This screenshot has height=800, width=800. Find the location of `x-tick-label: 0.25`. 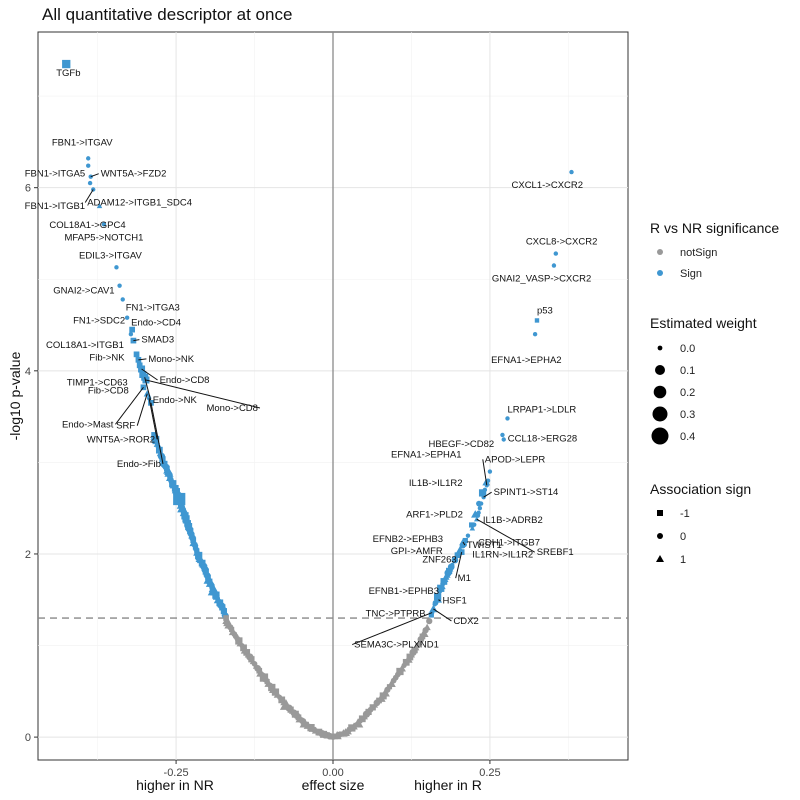

x-tick-label: 0.25 is located at coordinates (489, 773).